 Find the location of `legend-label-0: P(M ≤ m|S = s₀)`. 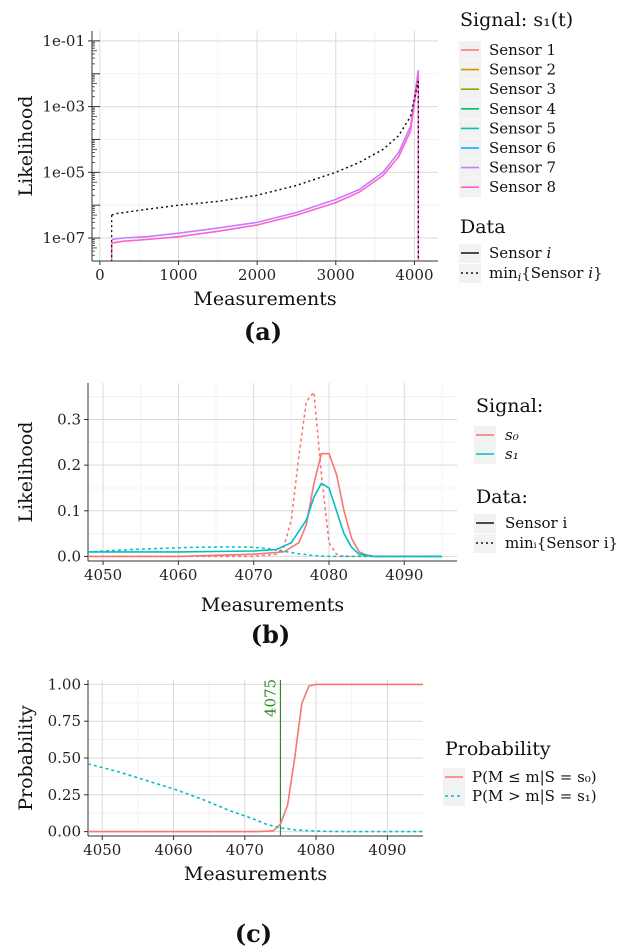

legend-label-0: P(M ≤ m|S = s₀) is located at coordinates (534, 777).